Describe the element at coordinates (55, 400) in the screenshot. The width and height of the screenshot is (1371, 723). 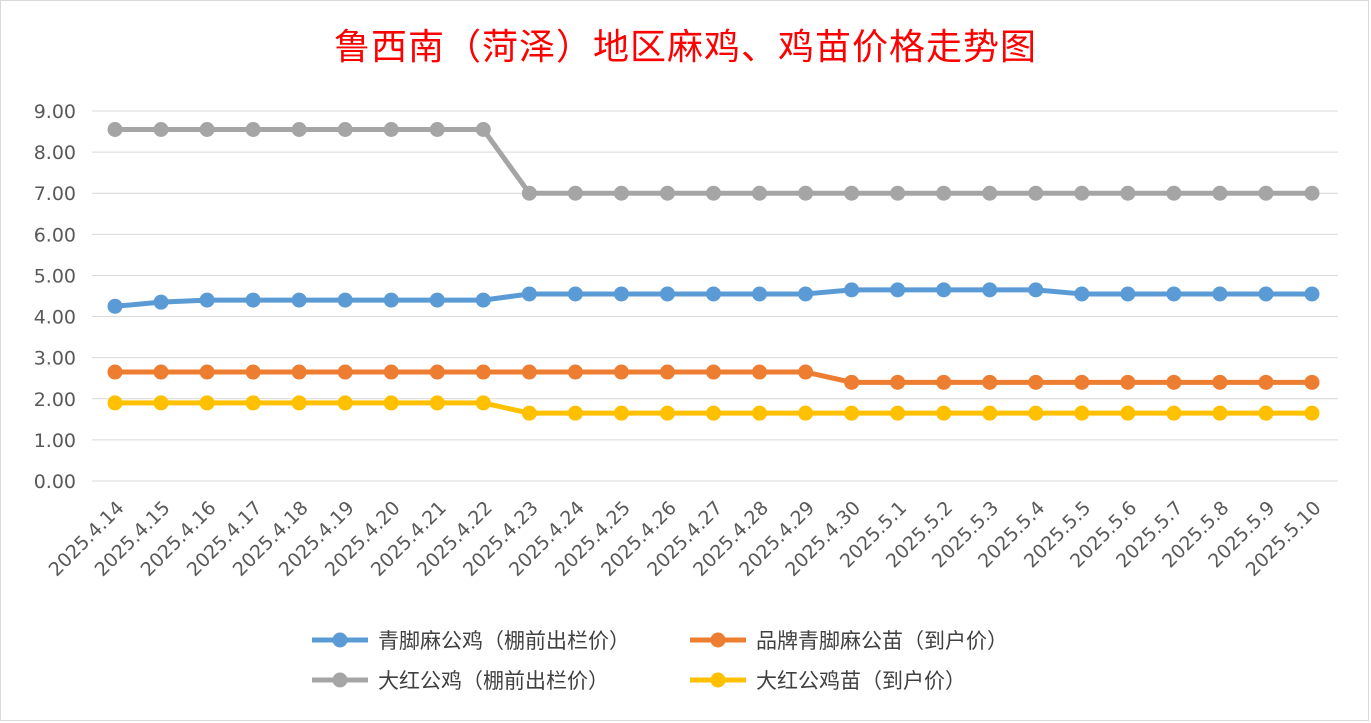
I see `y-tick-label: 2.00` at that location.